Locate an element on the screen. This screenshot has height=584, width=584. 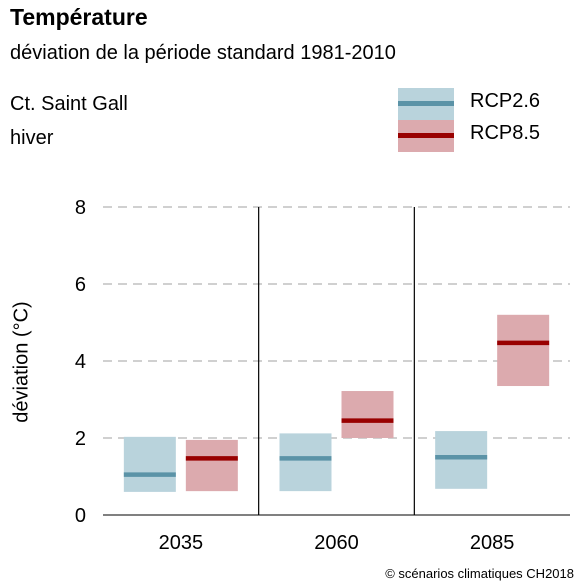
y-tick-label-2: 2 is located at coordinates (80, 439).